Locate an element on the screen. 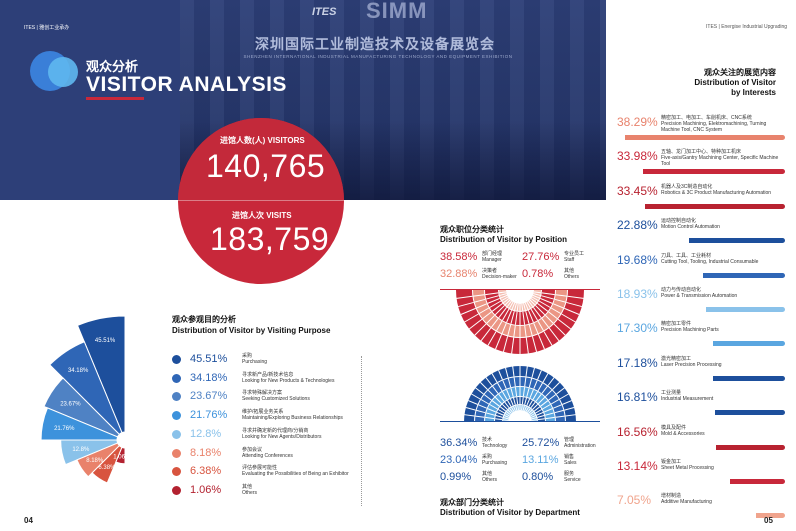 This screenshot has height=531, width=796. interest-item: 17.18% 激光精密加工 Laser Precision Processing is located at coordinates (702, 366).